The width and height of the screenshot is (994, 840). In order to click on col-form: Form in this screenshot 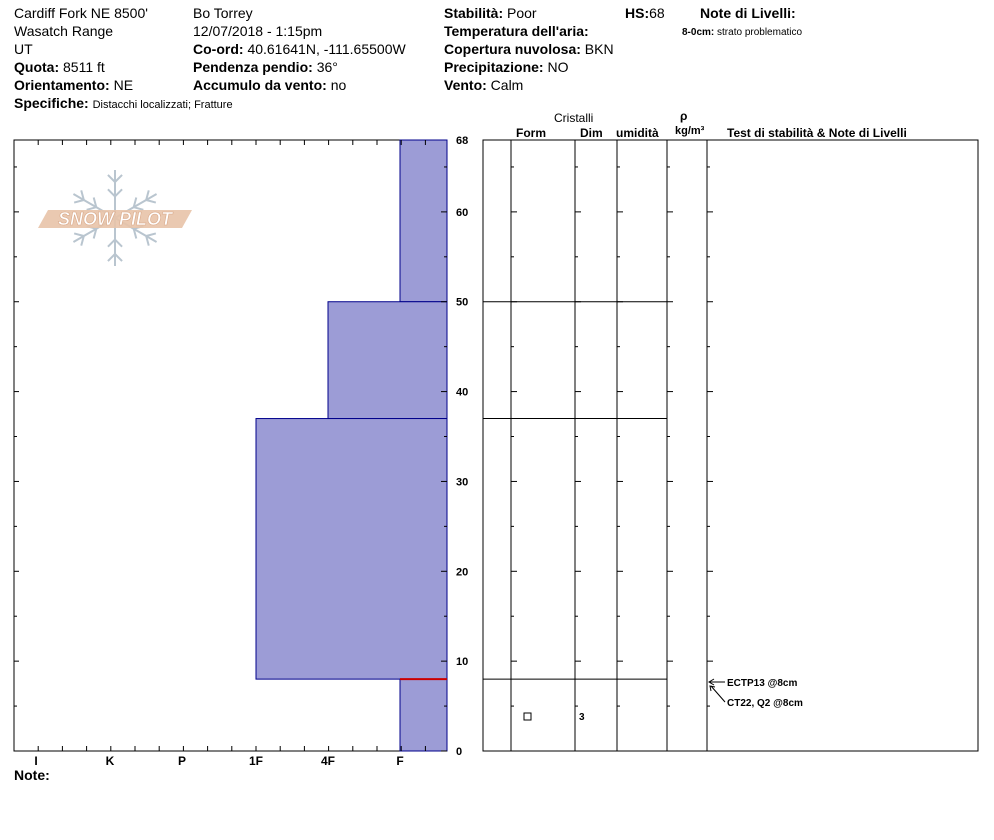, I will do `click(531, 133)`.